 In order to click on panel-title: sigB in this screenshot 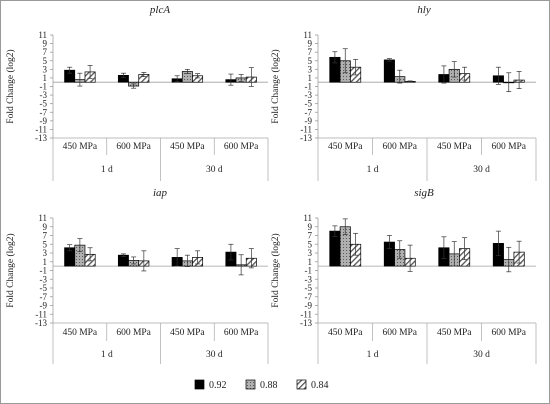, I will do `click(424, 193)`.